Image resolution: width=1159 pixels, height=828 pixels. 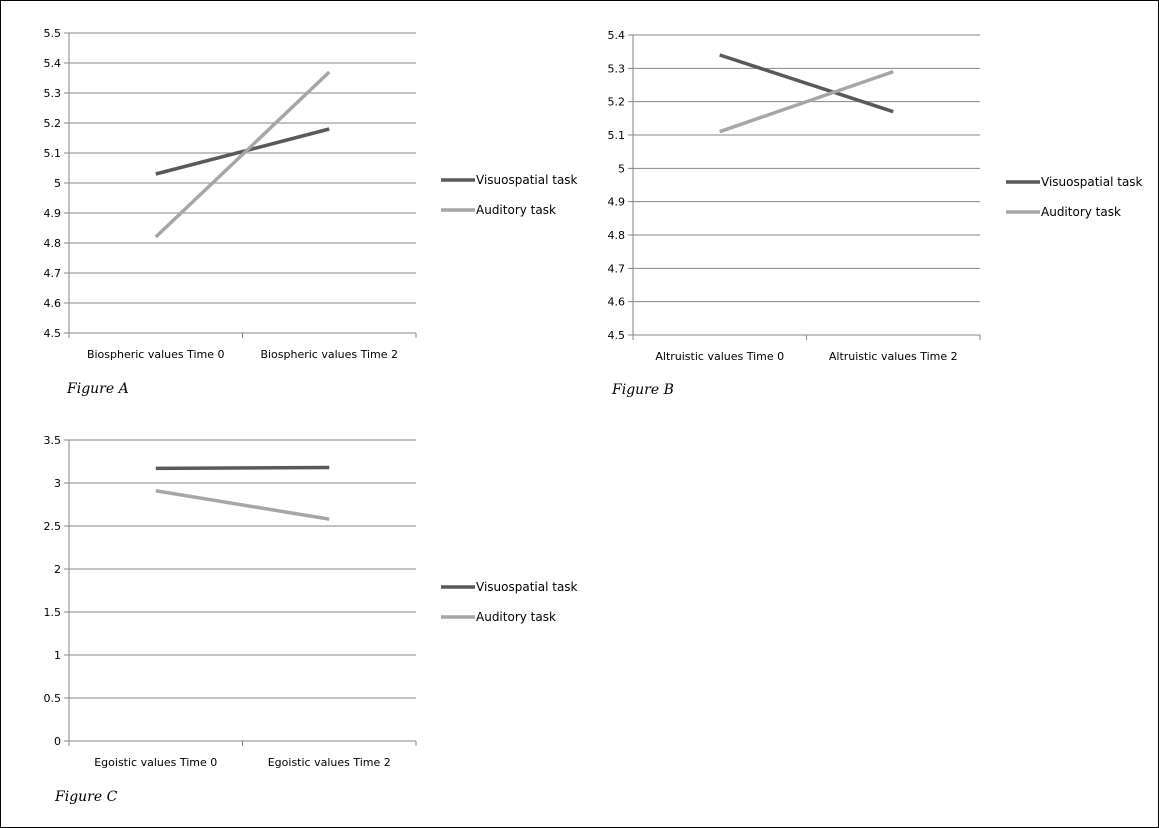 I want to click on y-tick-label: 0.5, so click(x=53, y=698).